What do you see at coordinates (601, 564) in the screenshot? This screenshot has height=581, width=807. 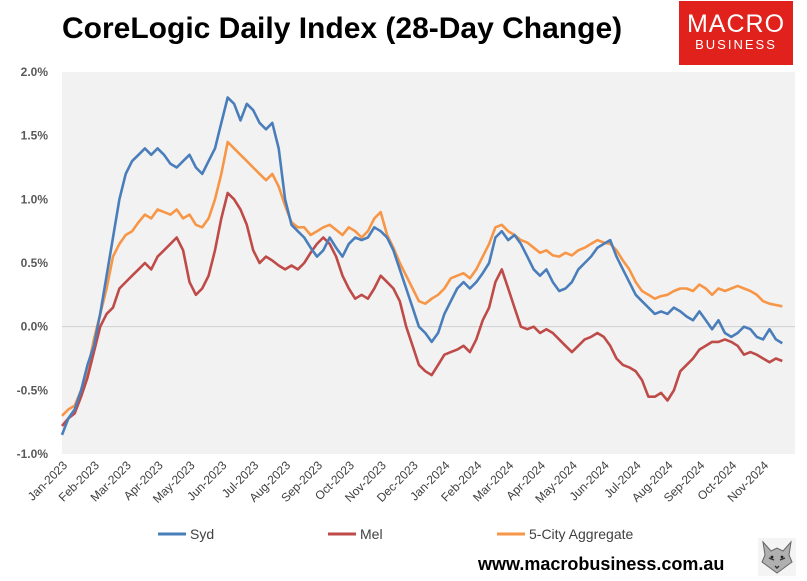 I see `footer-url: www.macrobusiness.com.au` at bounding box center [601, 564].